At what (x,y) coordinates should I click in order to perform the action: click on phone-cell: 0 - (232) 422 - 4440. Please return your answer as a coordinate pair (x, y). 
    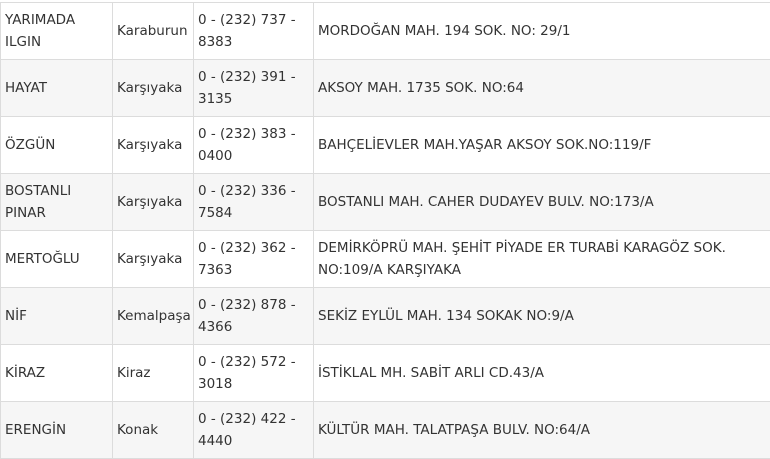
    Looking at the image, I should click on (254, 430).